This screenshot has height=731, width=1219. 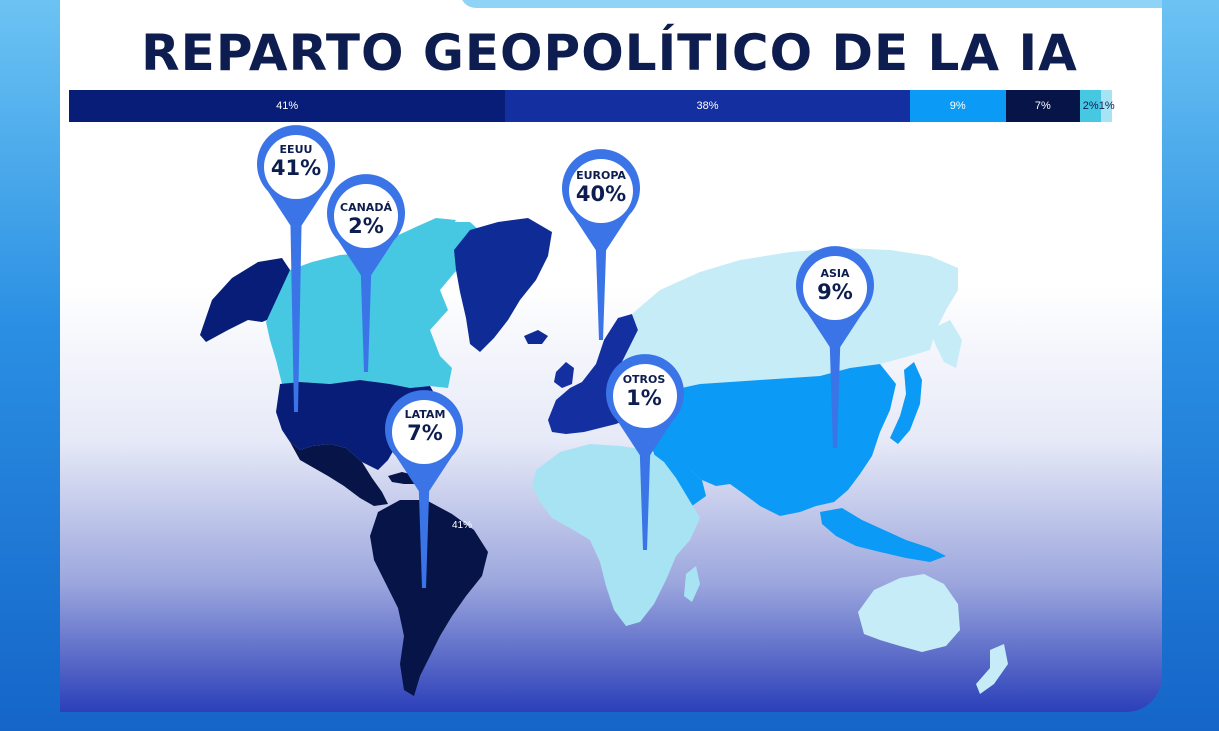 I want to click on bar-segment-3: 9%, so click(x=957, y=106).